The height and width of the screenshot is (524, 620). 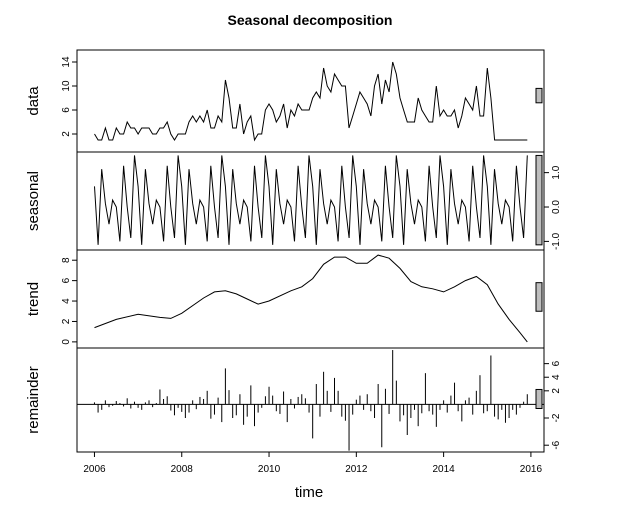 I want to click on panel-label-remainder: remainder, so click(x=33, y=400).